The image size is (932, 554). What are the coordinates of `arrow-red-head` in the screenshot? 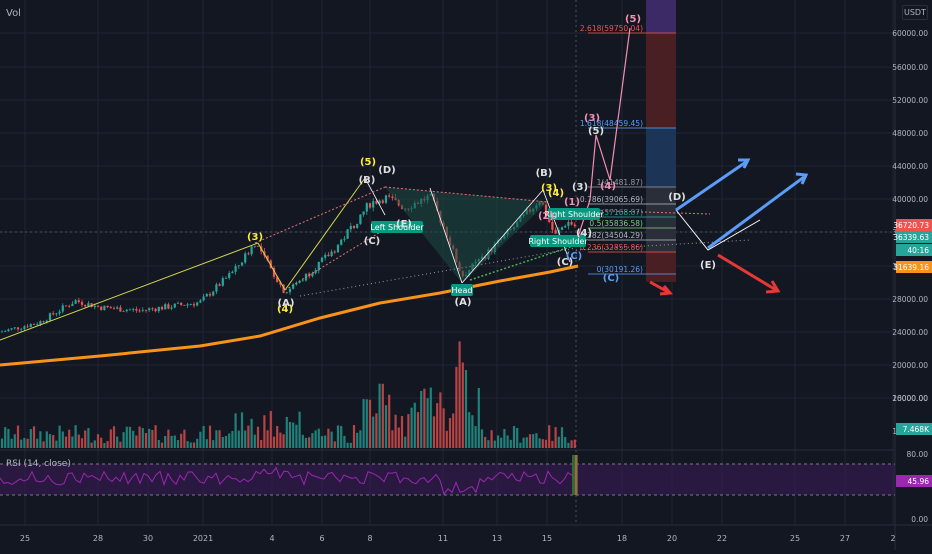 It's located at (773, 287).